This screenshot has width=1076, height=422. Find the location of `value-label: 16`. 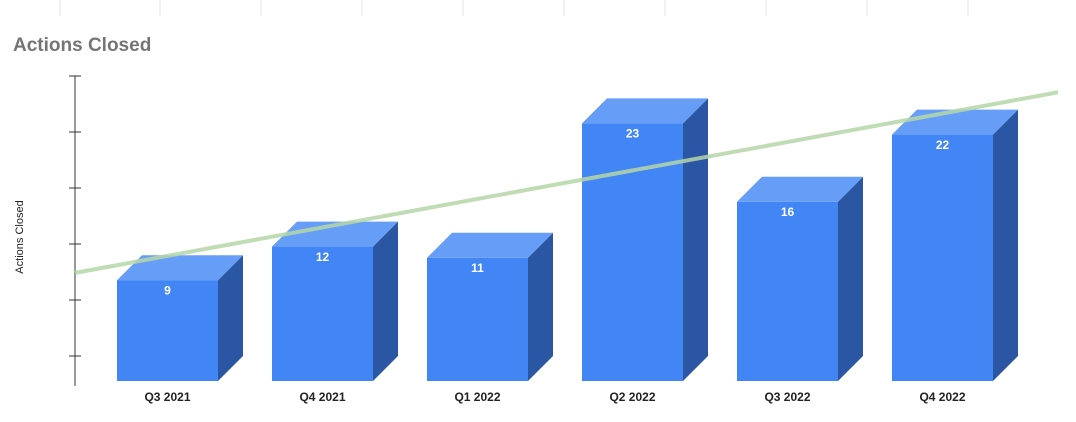

value-label: 16 is located at coordinates (788, 212).